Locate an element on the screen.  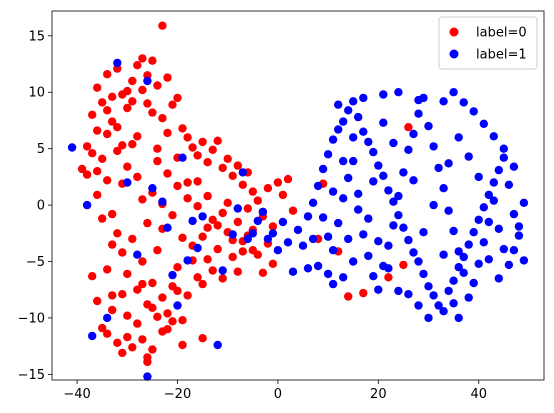
legend-marker is located at coordinates (454, 54).